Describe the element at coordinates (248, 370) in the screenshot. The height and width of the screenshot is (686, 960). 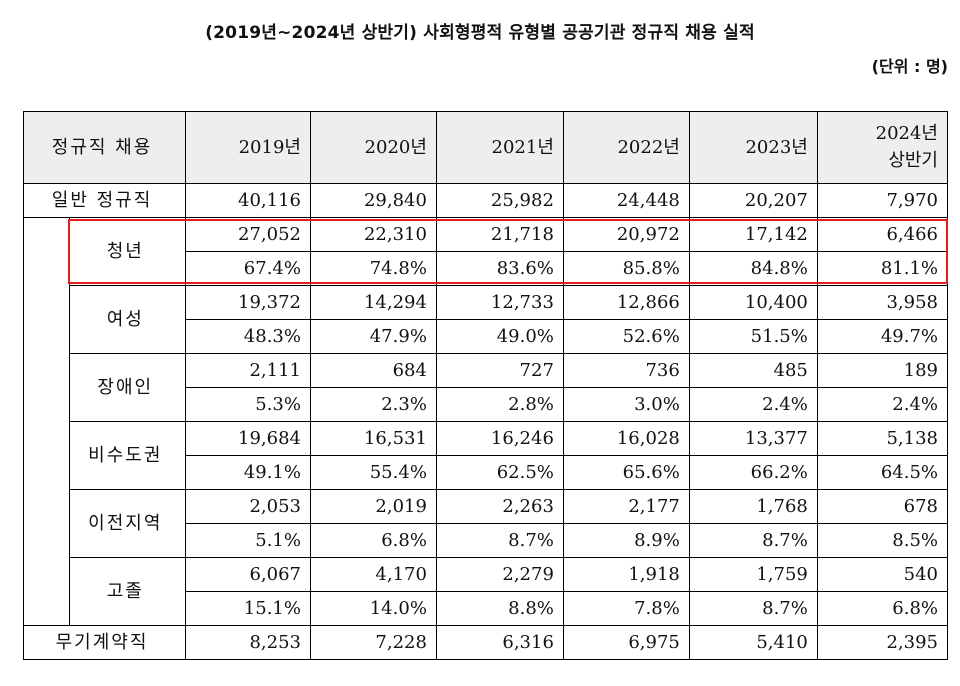
I see `table-cell: 2,111` at that location.